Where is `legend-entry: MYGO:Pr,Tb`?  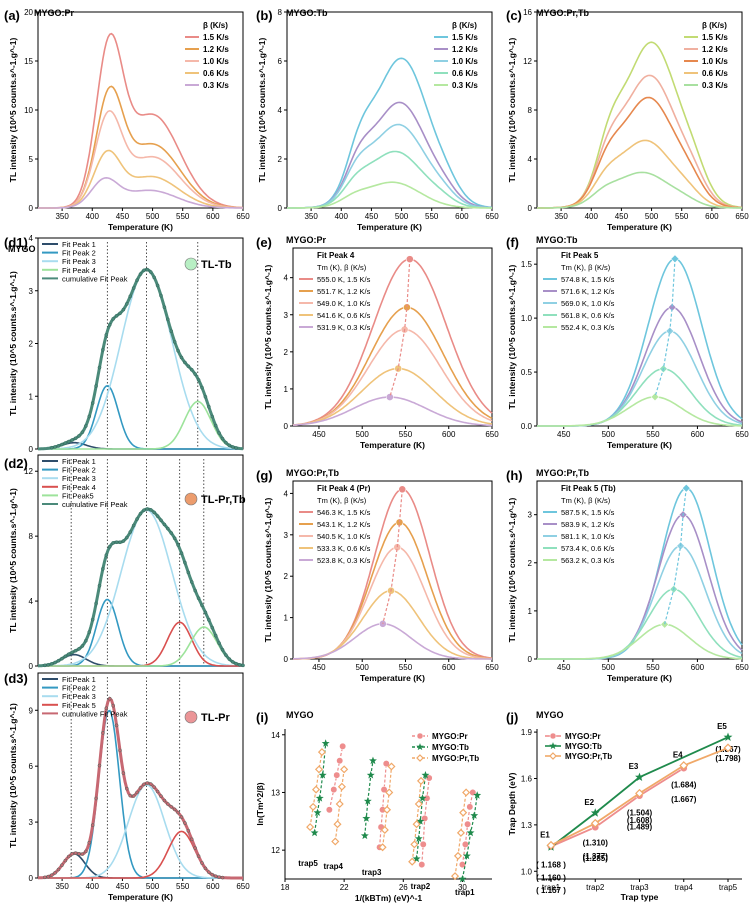 legend-entry: MYGO:Pr,Tb is located at coordinates (455, 758).